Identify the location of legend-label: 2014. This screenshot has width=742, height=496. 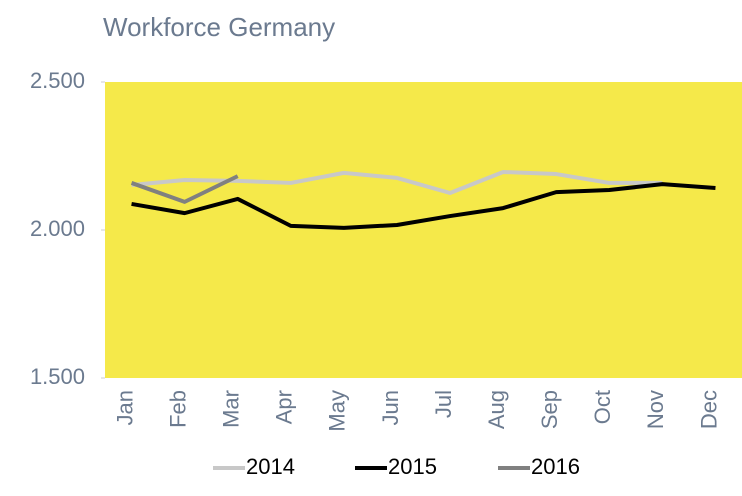
(270, 466).